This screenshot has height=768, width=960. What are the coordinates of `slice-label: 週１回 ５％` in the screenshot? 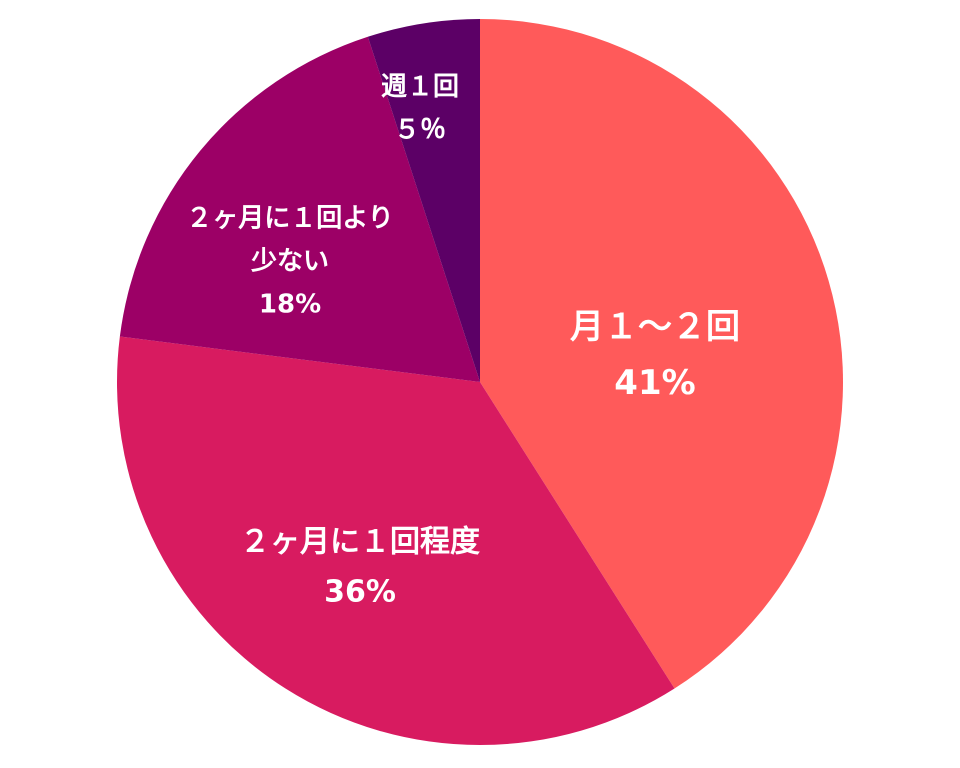 It's located at (420, 109).